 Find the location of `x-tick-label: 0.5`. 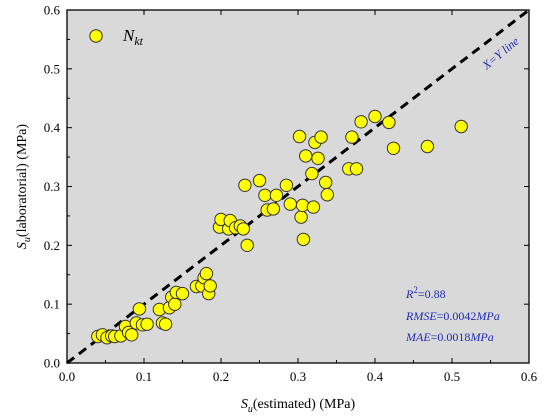

x-tick-label: 0.5 is located at coordinates (452, 376).